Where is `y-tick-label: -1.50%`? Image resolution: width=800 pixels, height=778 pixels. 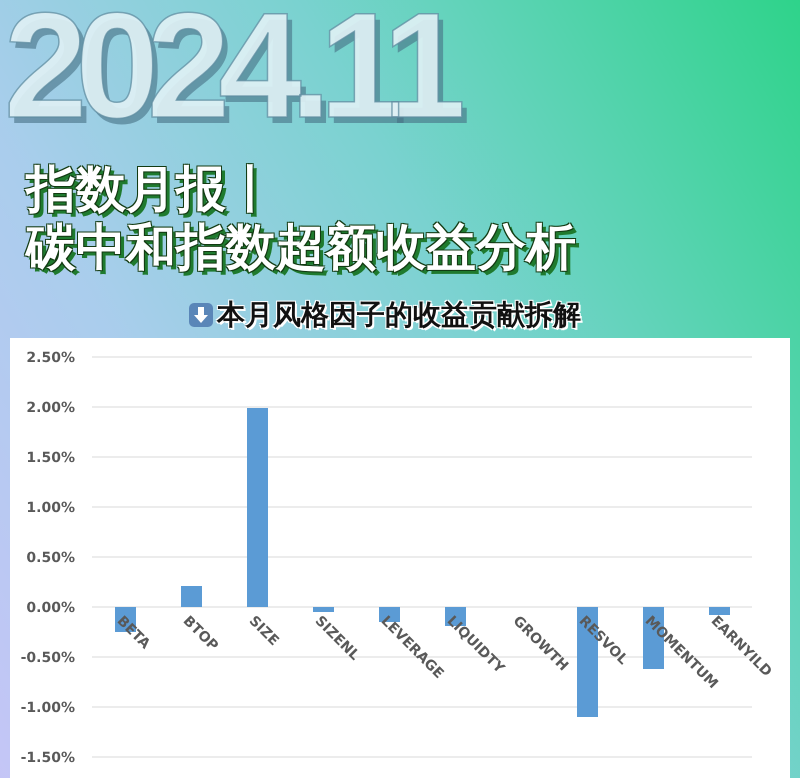 y-tick-label: -1.50% is located at coordinates (47, 758).